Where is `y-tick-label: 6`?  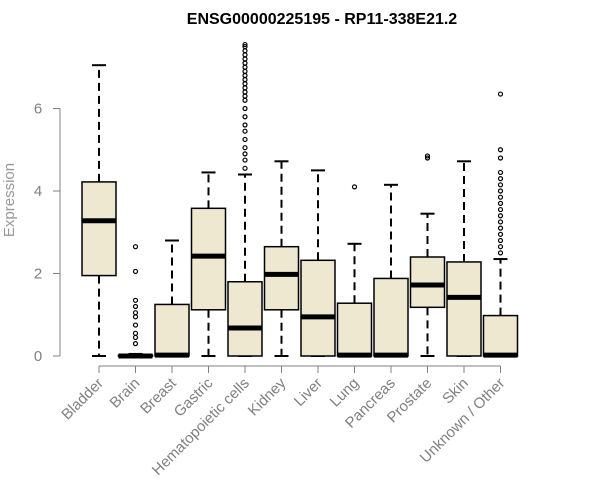 y-tick-label: 6 is located at coordinates (38, 109).